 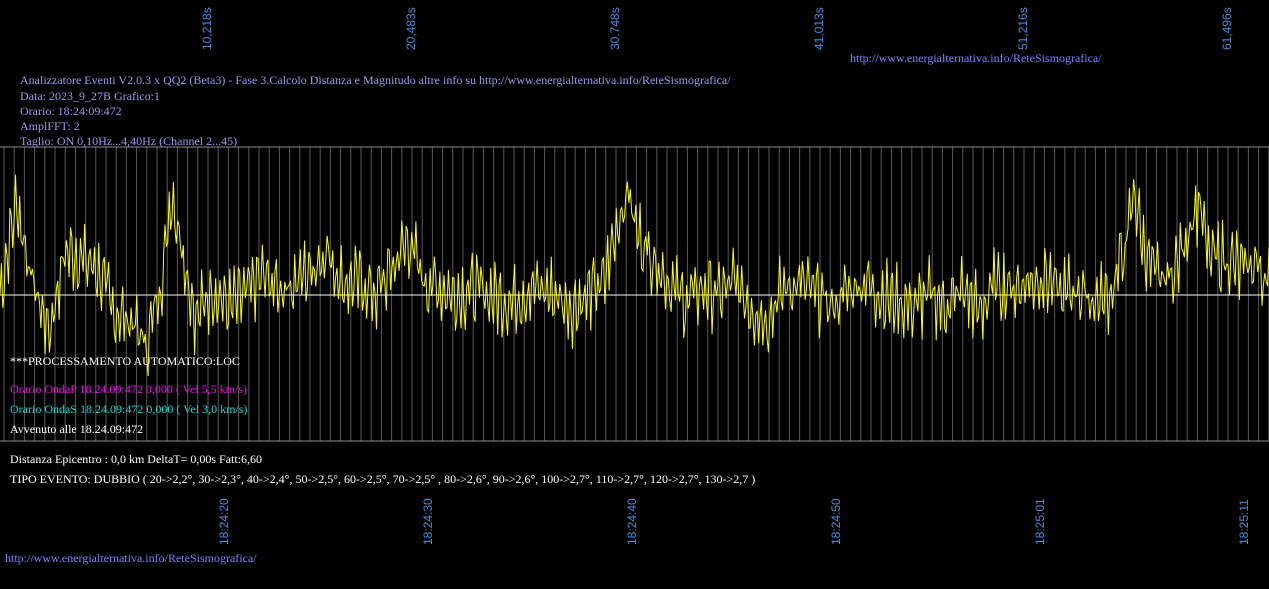 What do you see at coordinates (1040, 521) in the screenshot?
I see `time-tick: 18:25:01` at bounding box center [1040, 521].